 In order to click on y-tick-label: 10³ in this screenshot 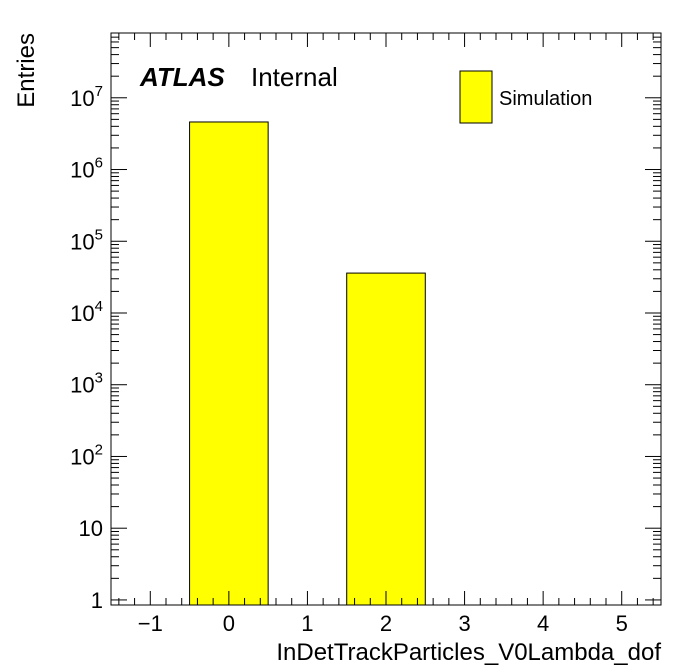, I will do `click(86, 384)`.